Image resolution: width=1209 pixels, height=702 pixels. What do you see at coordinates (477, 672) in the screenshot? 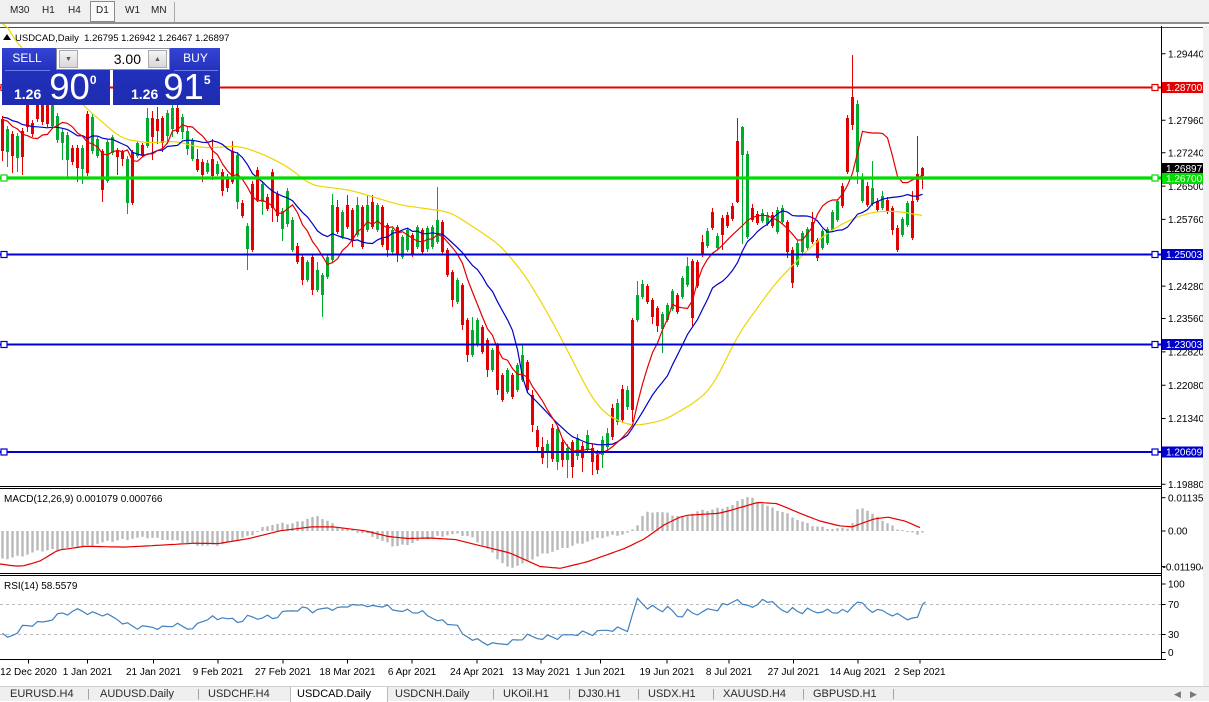
I see `svg-text: 24 Apr 2021` at bounding box center [477, 672].